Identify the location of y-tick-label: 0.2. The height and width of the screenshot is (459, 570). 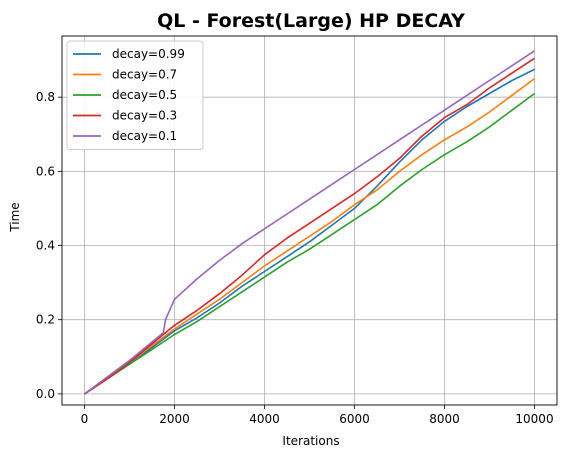
(45, 320).